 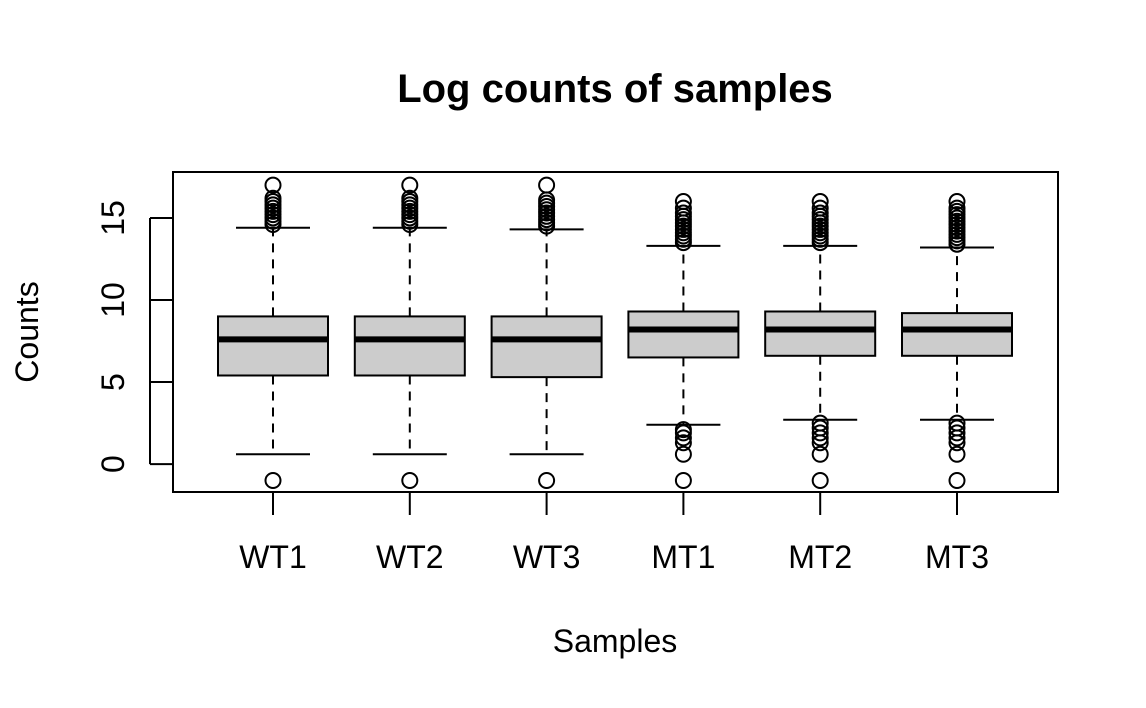 I want to click on y-axis: 0 5 10 15, so click(x=134, y=336).